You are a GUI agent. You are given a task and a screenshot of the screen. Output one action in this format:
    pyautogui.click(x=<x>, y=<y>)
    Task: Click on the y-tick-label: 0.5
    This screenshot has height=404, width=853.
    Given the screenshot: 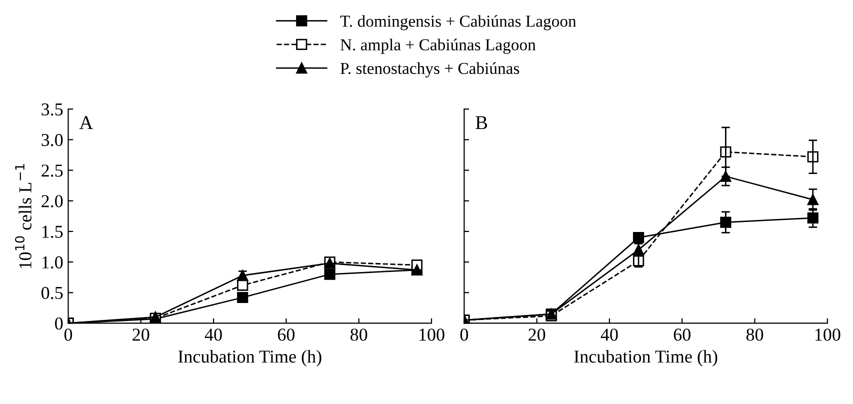 What is the action you would take?
    pyautogui.click(x=52, y=293)
    